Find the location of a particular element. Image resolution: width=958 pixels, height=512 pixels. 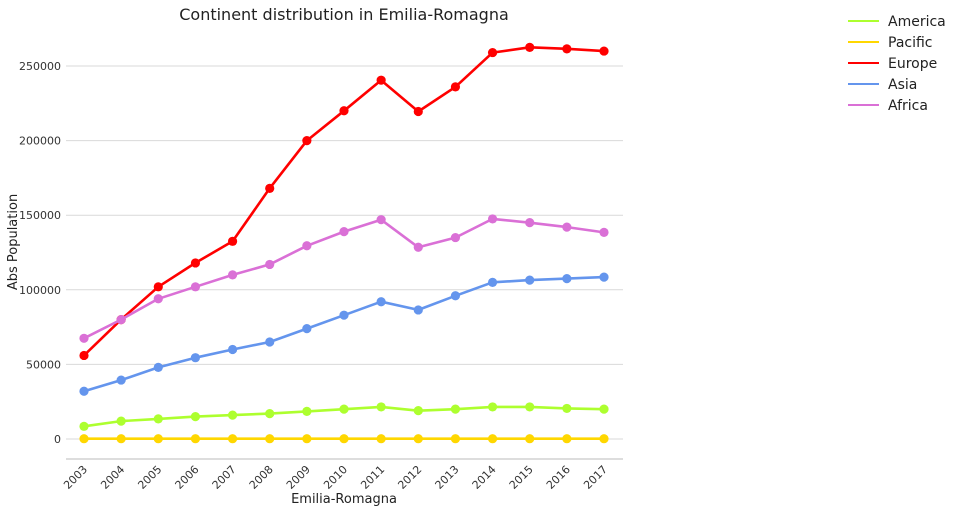

x-tick-label: 2011 is located at coordinates (372, 477).